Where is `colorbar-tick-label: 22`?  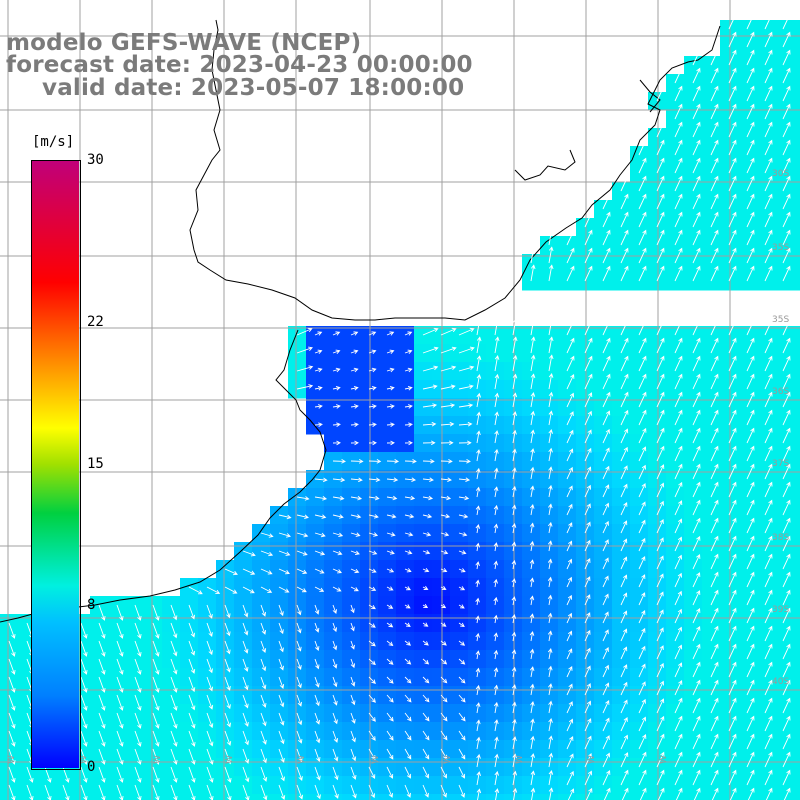
colorbar-tick-label: 22 is located at coordinates (95, 321).